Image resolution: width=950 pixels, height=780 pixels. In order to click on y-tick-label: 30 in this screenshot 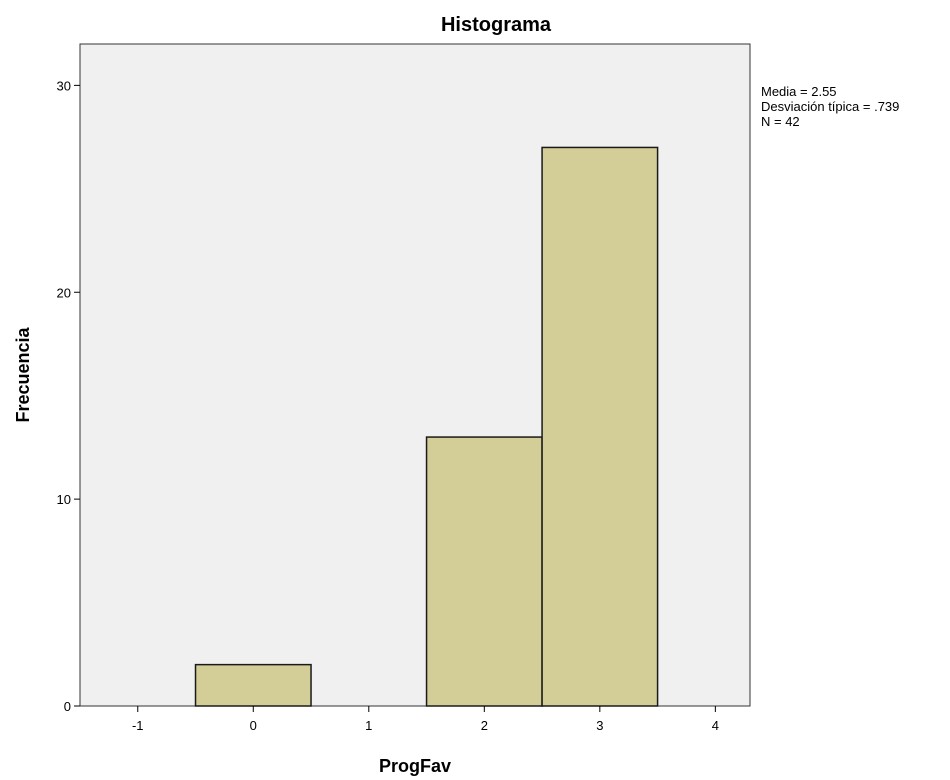, I will do `click(64, 85)`.